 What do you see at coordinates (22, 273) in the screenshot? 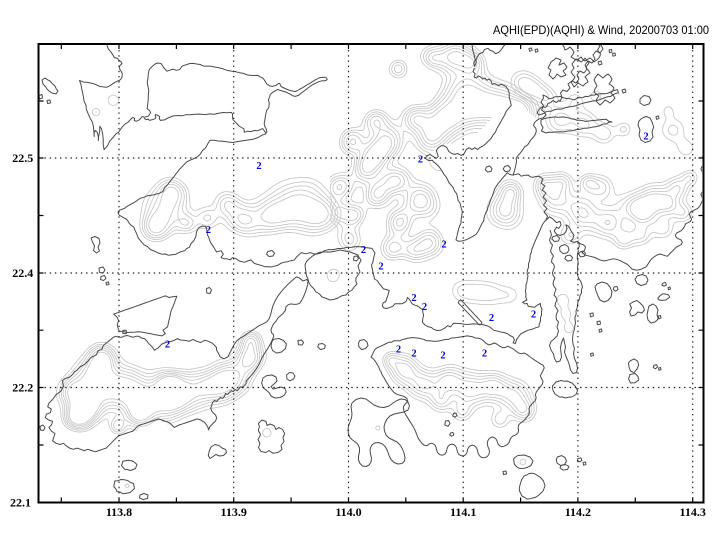
I see `svg-text: 22.4` at bounding box center [22, 273].